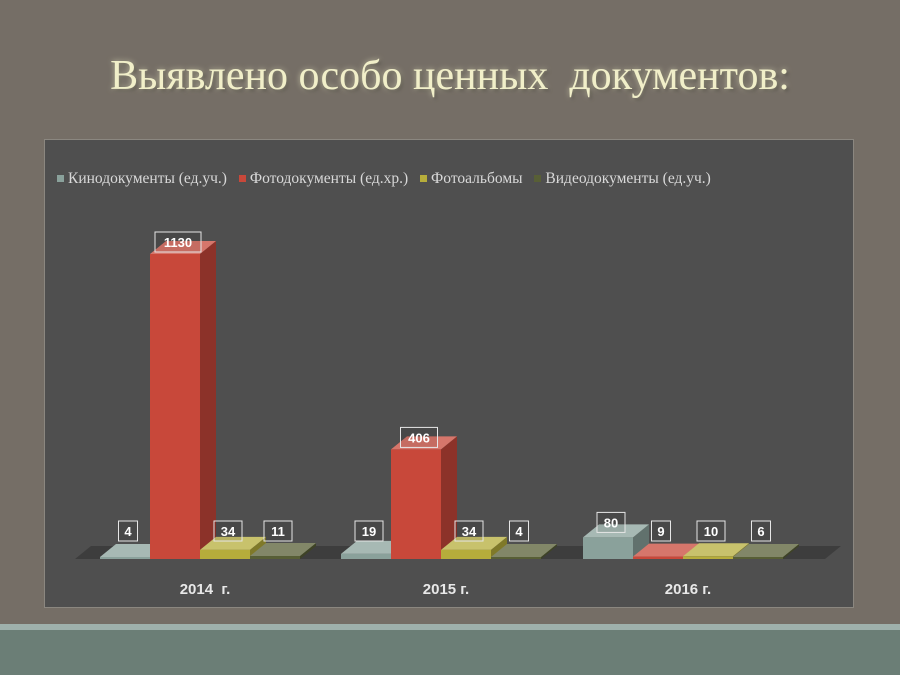 This screenshot has height=675, width=900. Describe the element at coordinates (329, 178) in the screenshot. I see `legend-label-photodocs: Фотодокументы (ед.хр.)` at that location.